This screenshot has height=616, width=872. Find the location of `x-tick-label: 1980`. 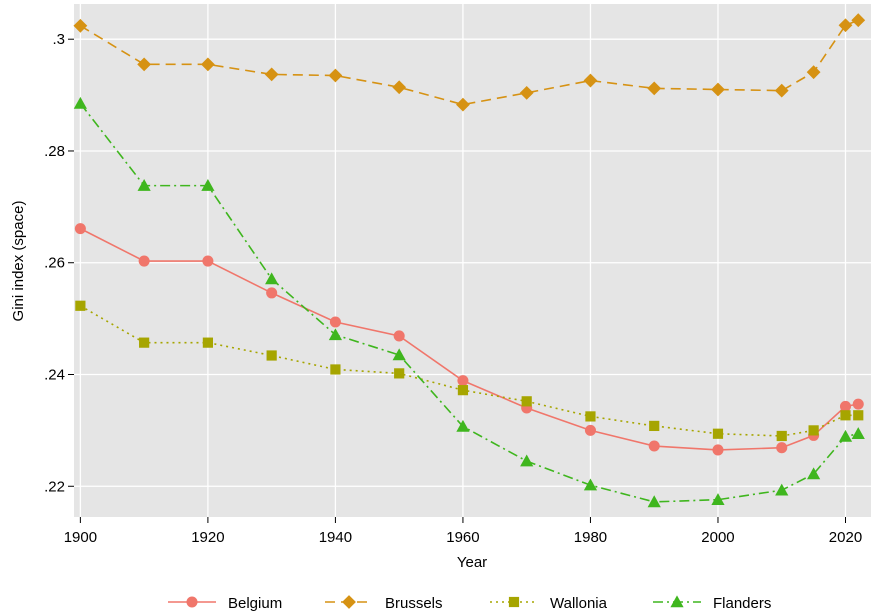

x-tick-label: 1980 is located at coordinates (590, 537).